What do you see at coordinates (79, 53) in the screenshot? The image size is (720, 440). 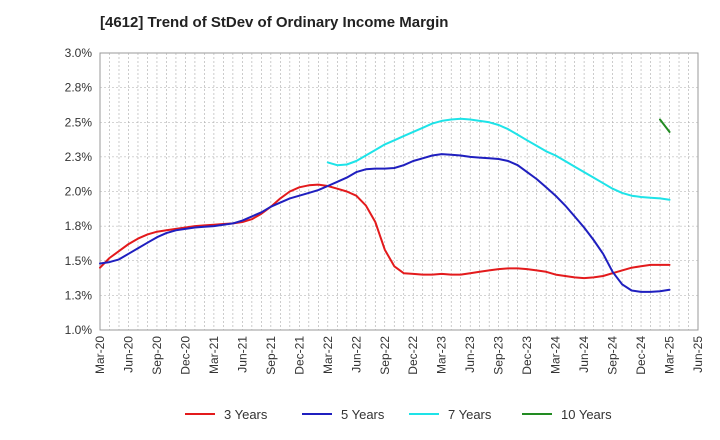 I see `y-tick-label: 3.0%` at bounding box center [79, 53].